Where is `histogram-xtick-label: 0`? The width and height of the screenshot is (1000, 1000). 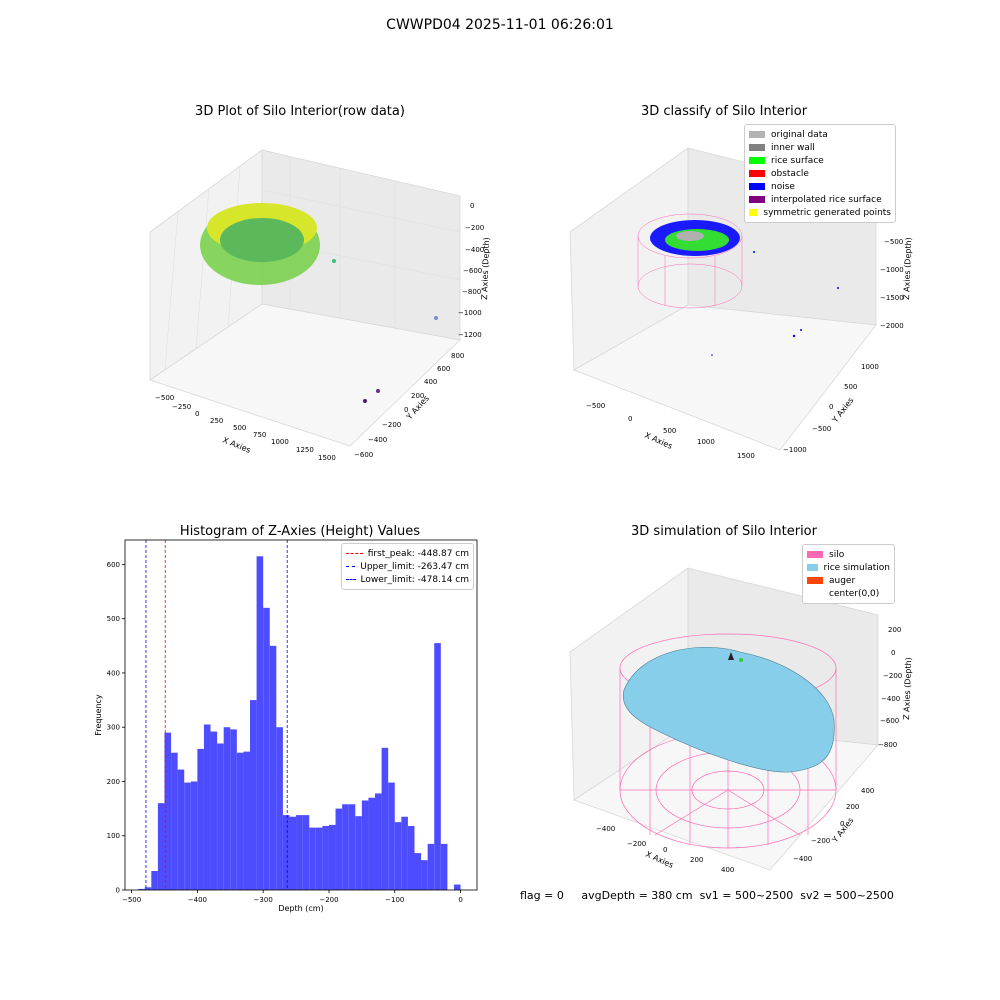 histogram-xtick-label: 0 is located at coordinates (460, 900).